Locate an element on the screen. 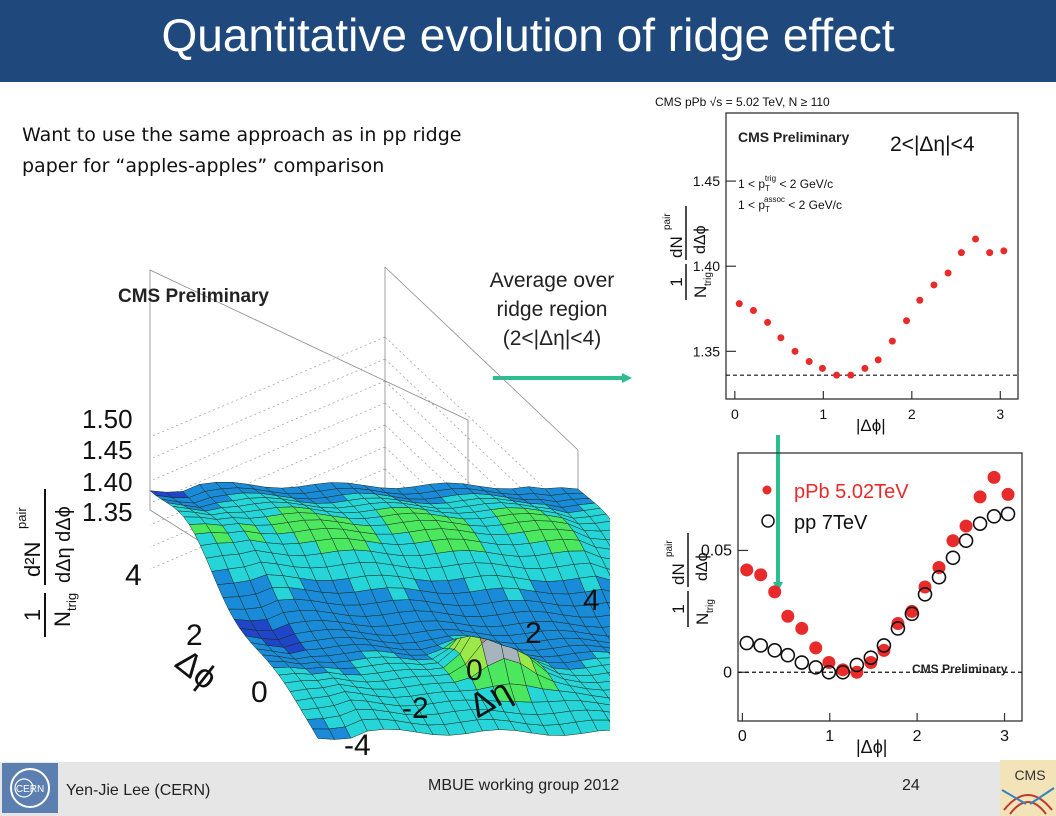 The height and width of the screenshot is (816, 1056). slide-title: Quantitative evolution of ridge effect is located at coordinates (528, 35).